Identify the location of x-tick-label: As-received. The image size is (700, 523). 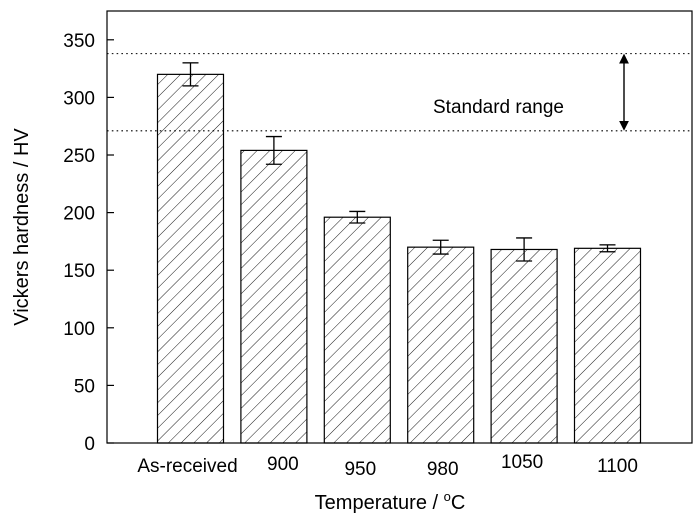
(187, 466).